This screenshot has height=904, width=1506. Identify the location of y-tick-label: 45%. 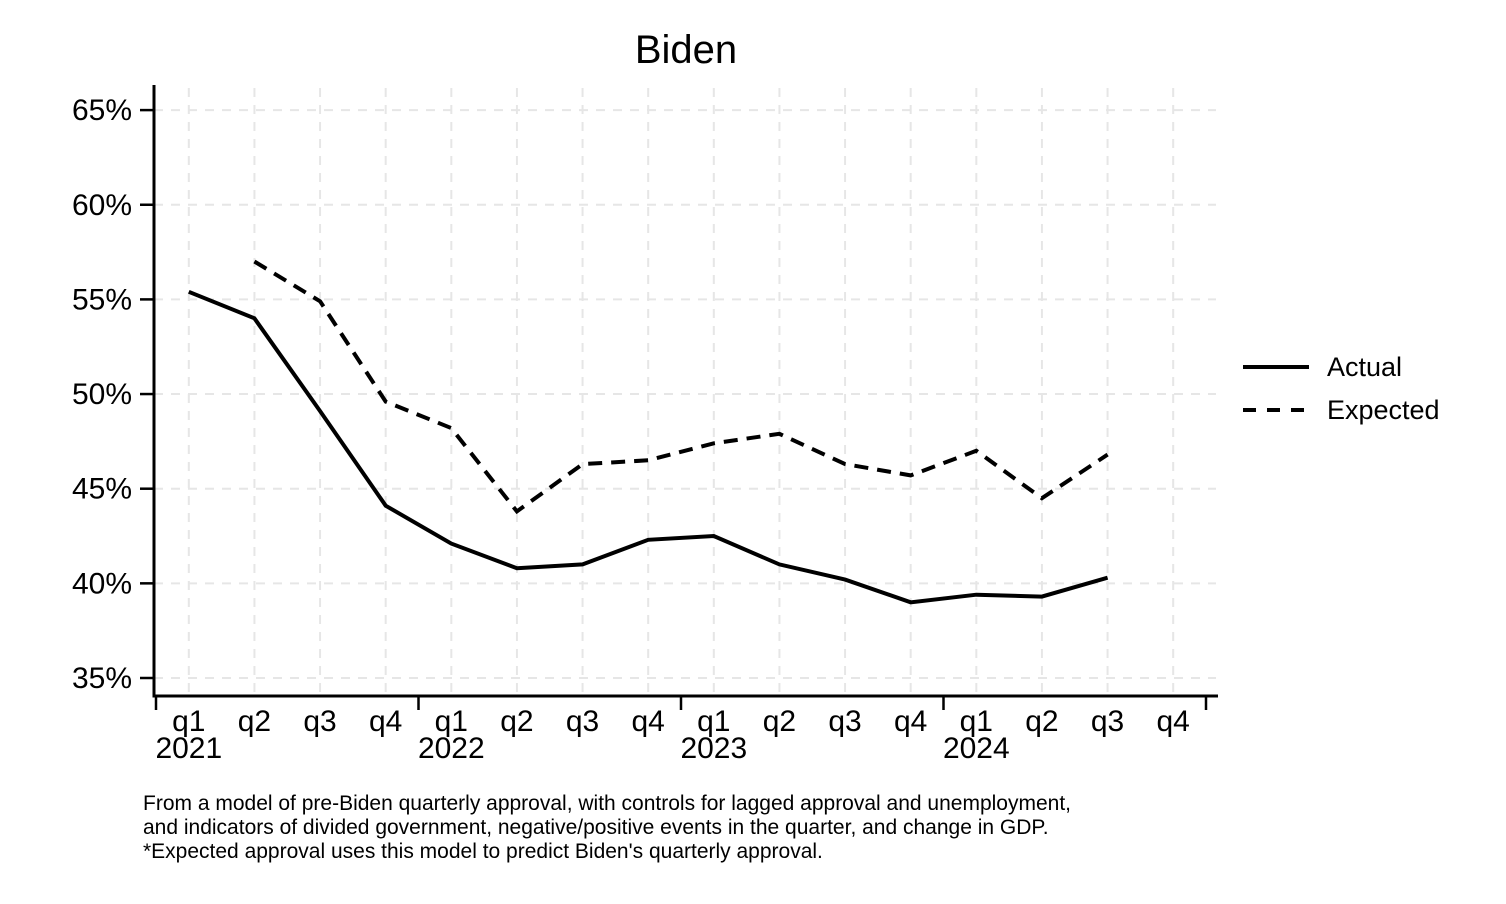
(102, 489).